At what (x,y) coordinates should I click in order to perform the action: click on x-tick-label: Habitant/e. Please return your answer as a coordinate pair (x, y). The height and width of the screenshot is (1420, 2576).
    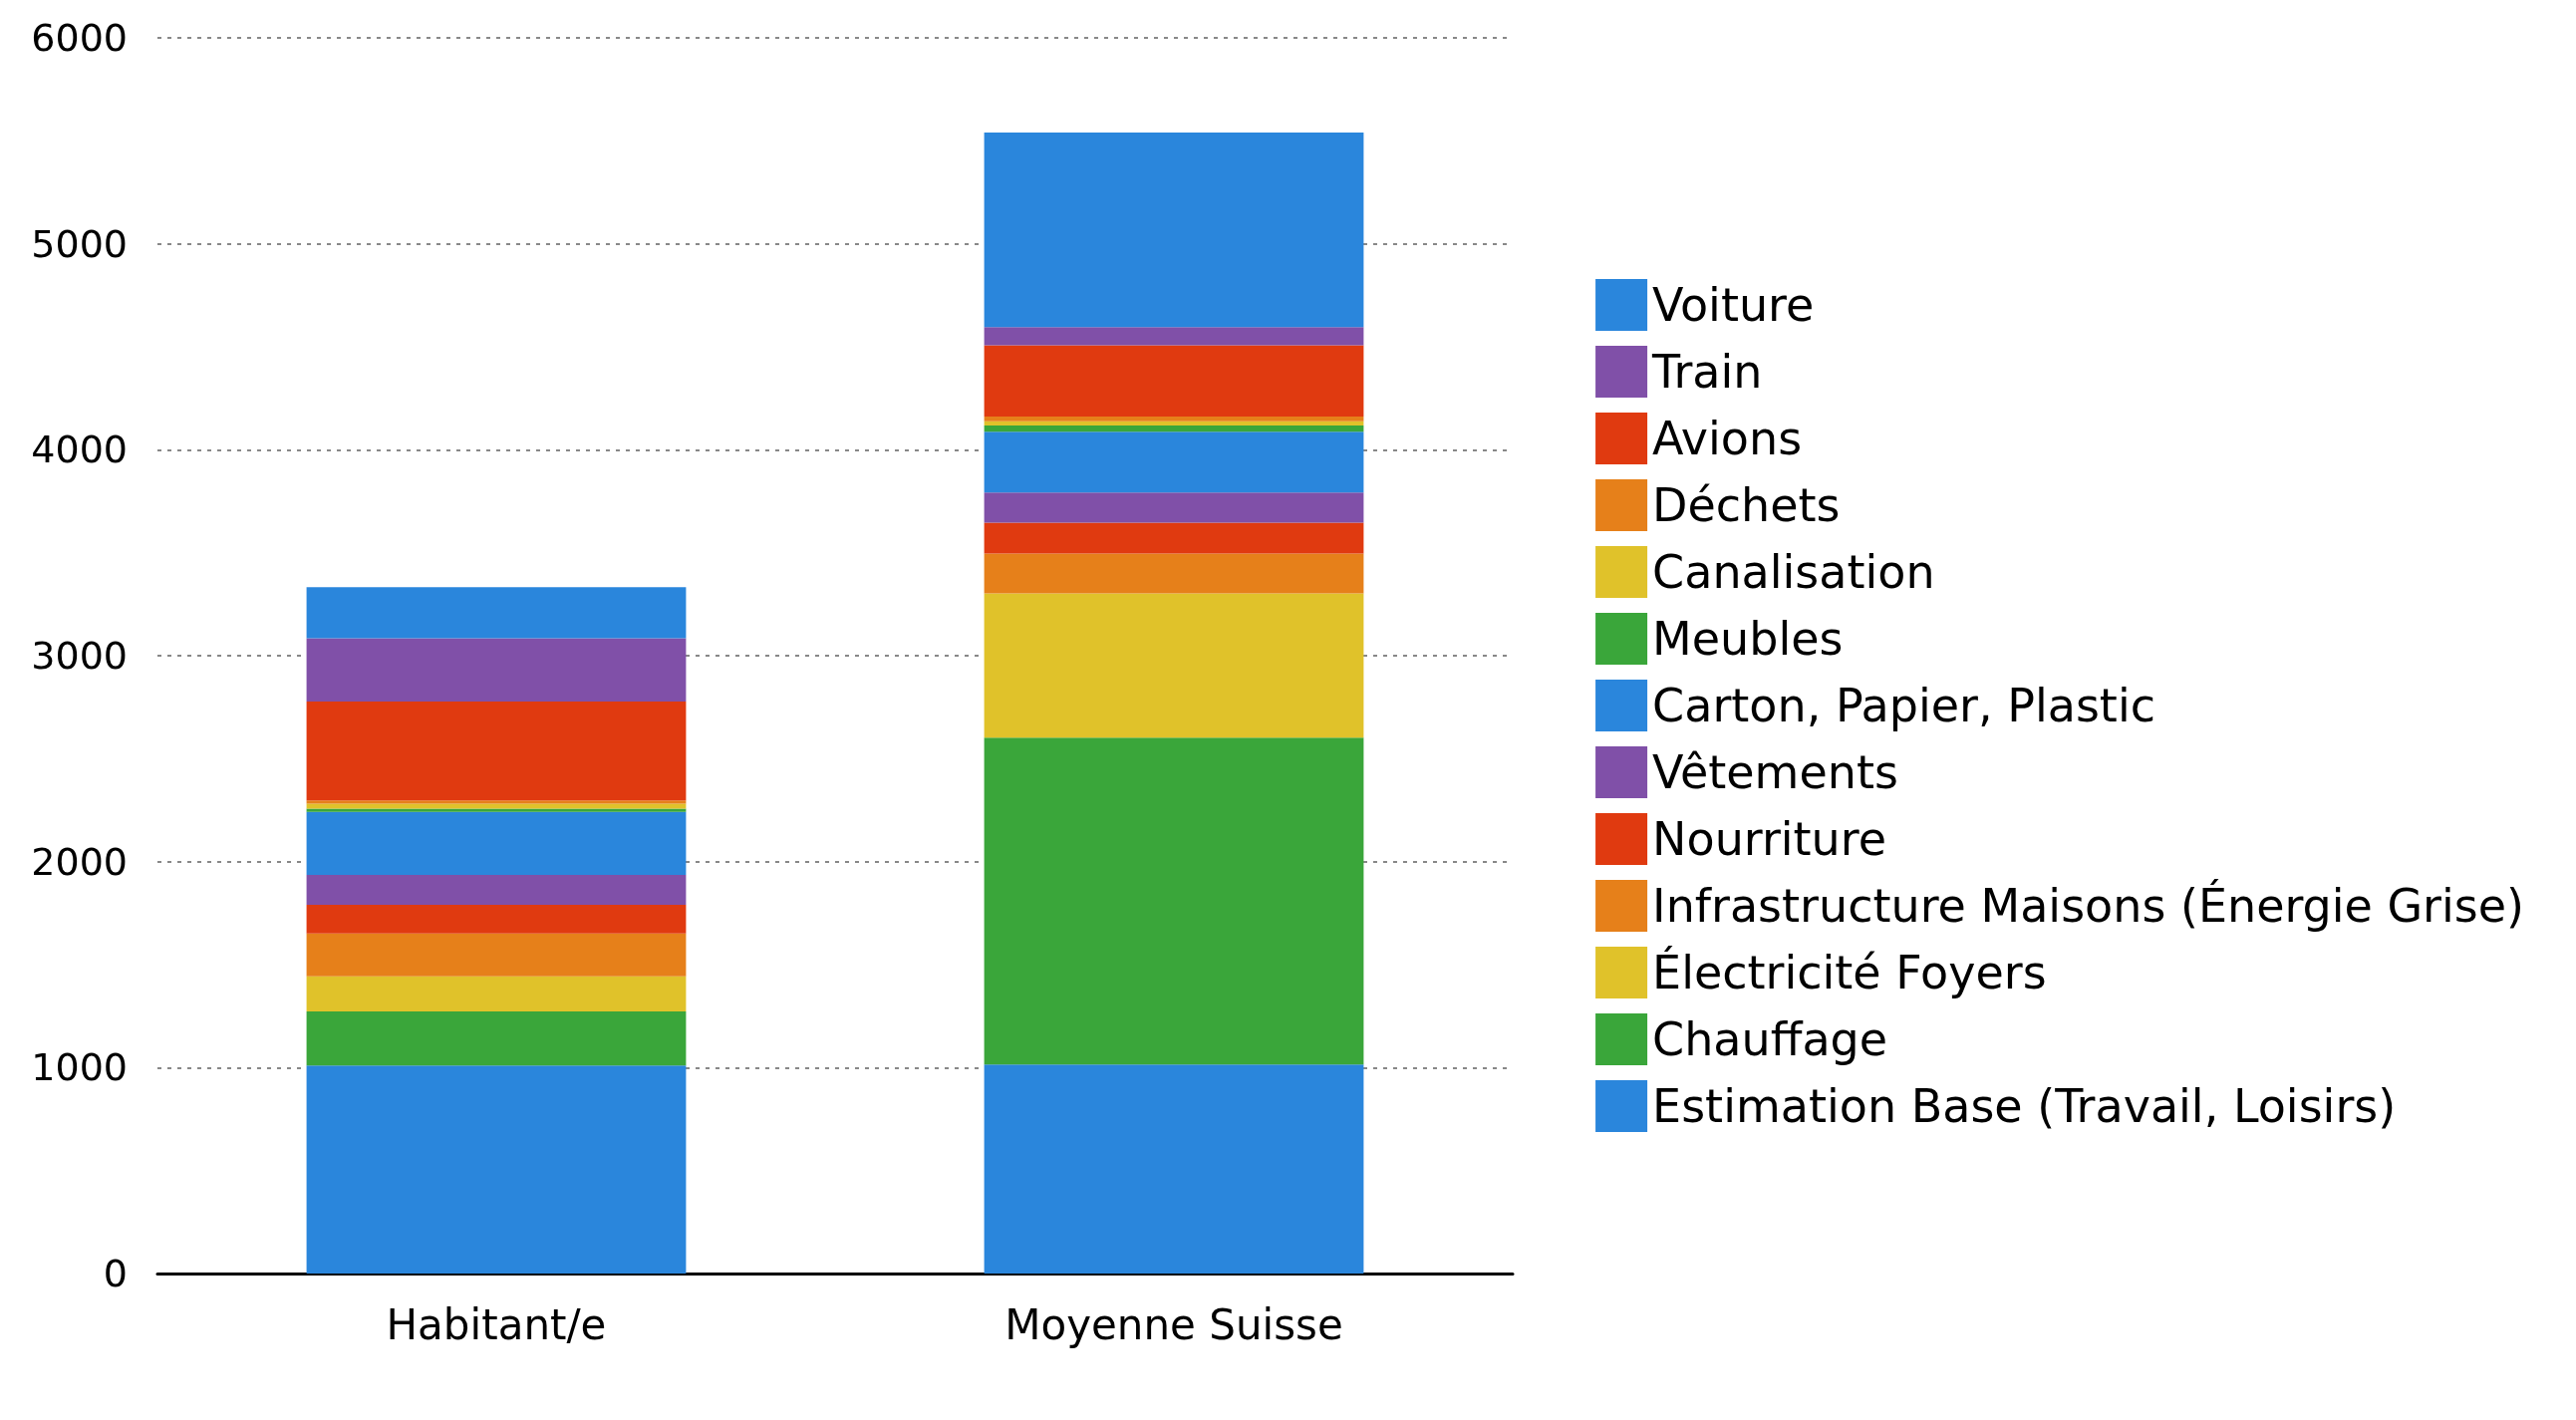
    Looking at the image, I should click on (496, 1324).